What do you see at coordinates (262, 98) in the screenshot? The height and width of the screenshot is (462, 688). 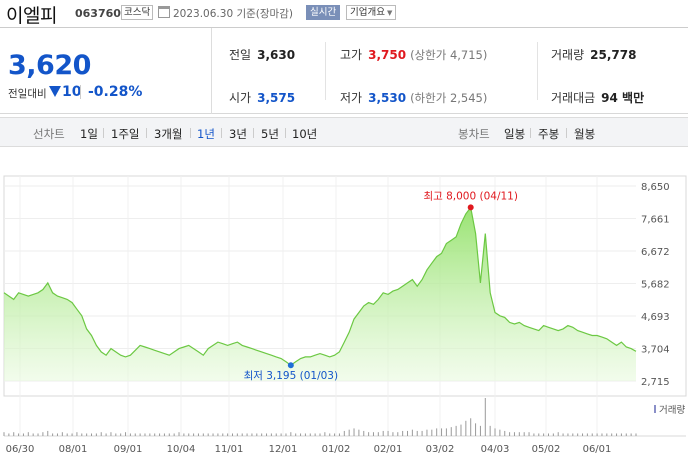 I see `open-price: 시가 3,575` at bounding box center [262, 98].